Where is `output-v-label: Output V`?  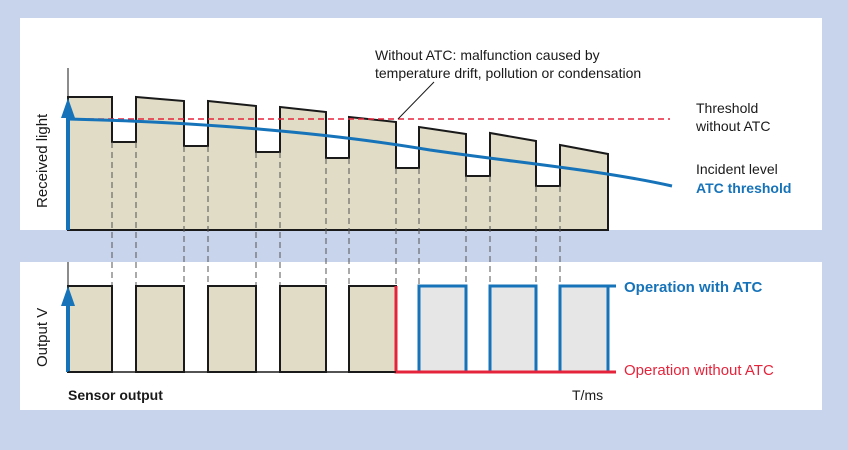
output-v-label: Output V is located at coordinates (42, 337).